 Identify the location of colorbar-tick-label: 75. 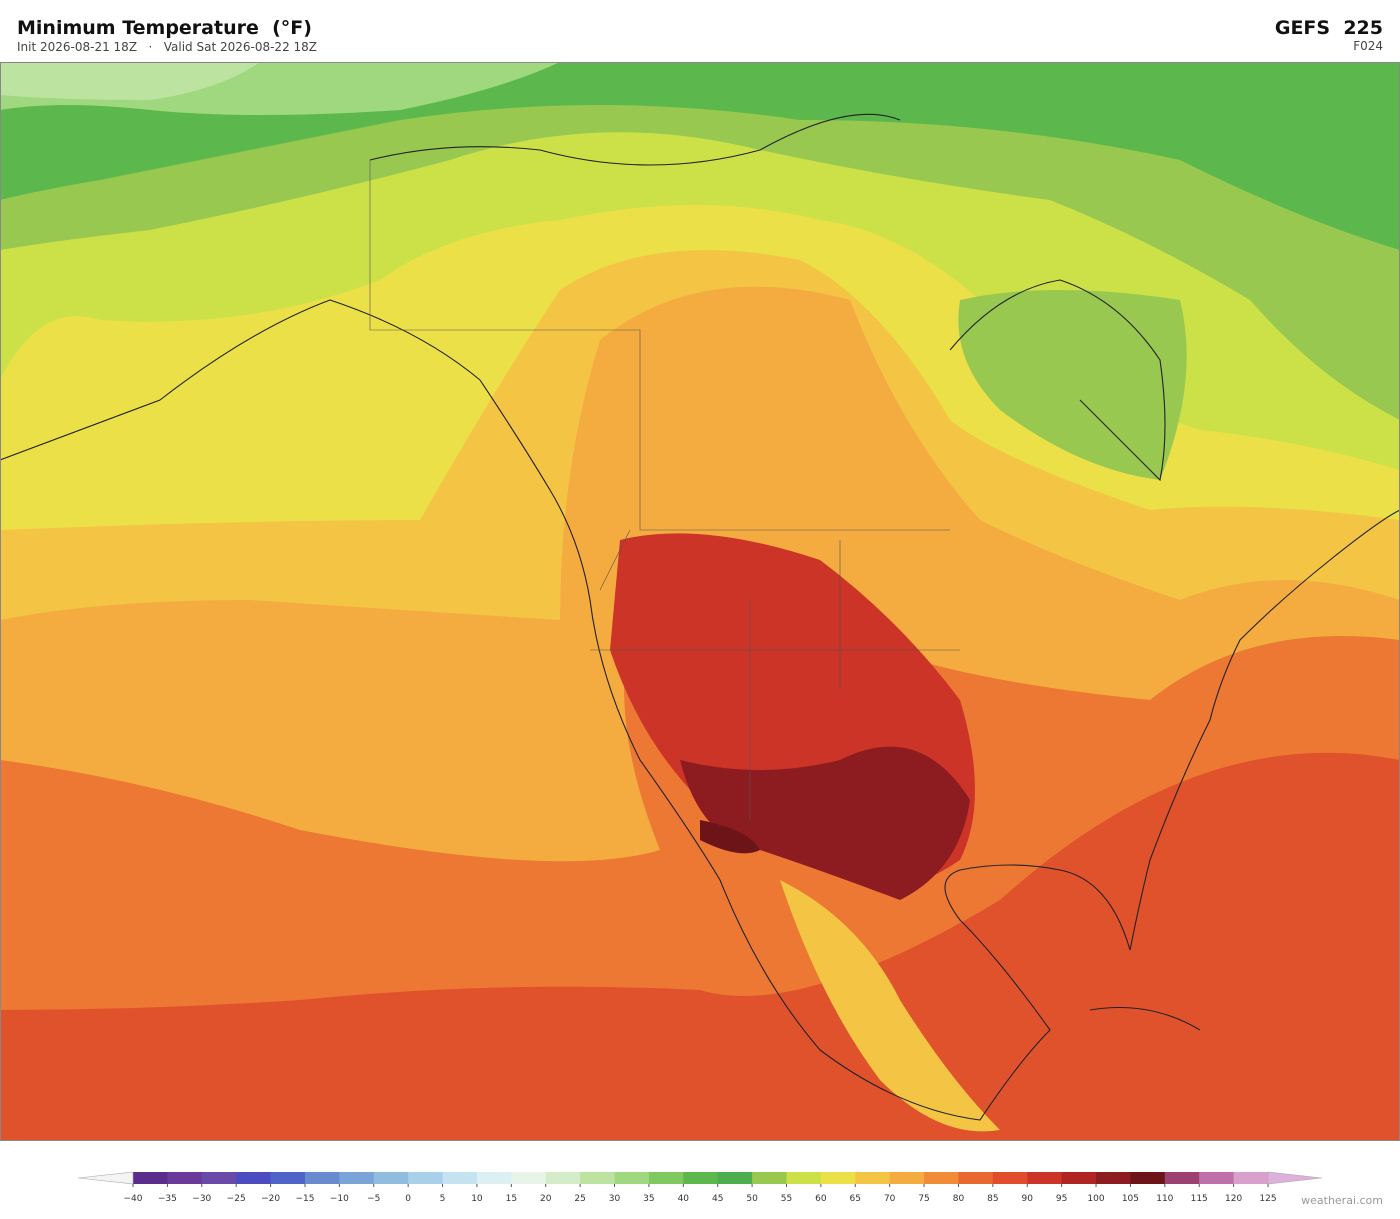
(923, 1199).